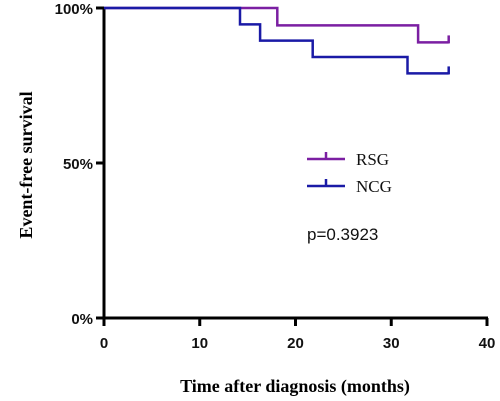 The width and height of the screenshot is (500, 401). What do you see at coordinates (372, 159) in the screenshot?
I see `legend-label-rsg: RSG` at bounding box center [372, 159].